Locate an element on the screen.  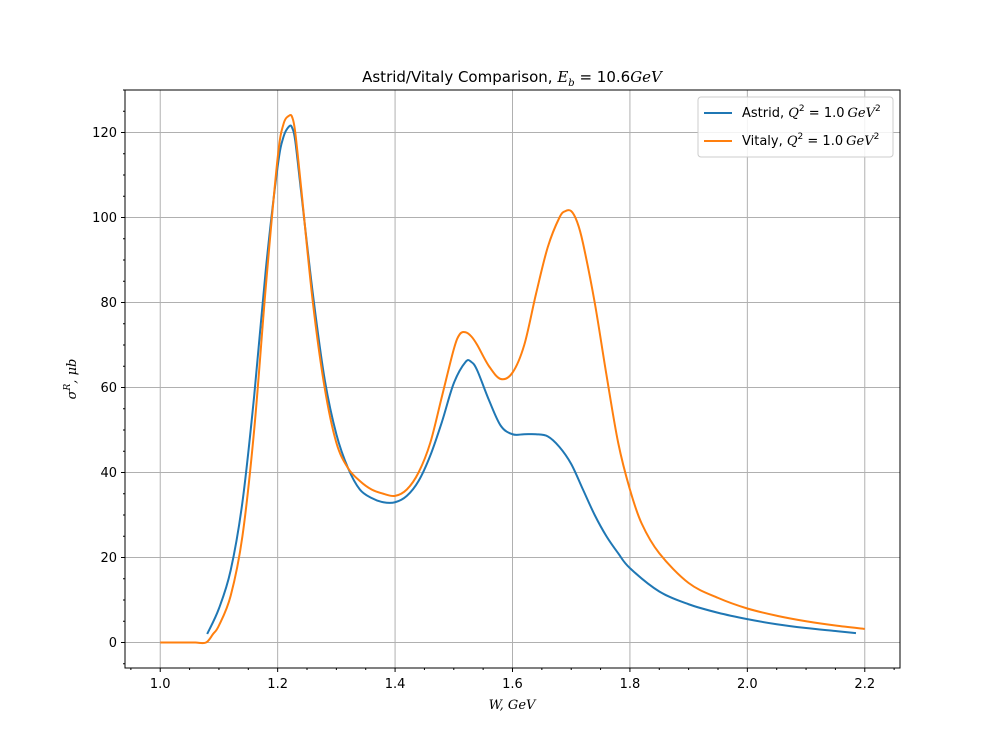
legend-label-vitaly: Vitaly, Q2 = 1.0 GeV2 is located at coordinates (810, 140).